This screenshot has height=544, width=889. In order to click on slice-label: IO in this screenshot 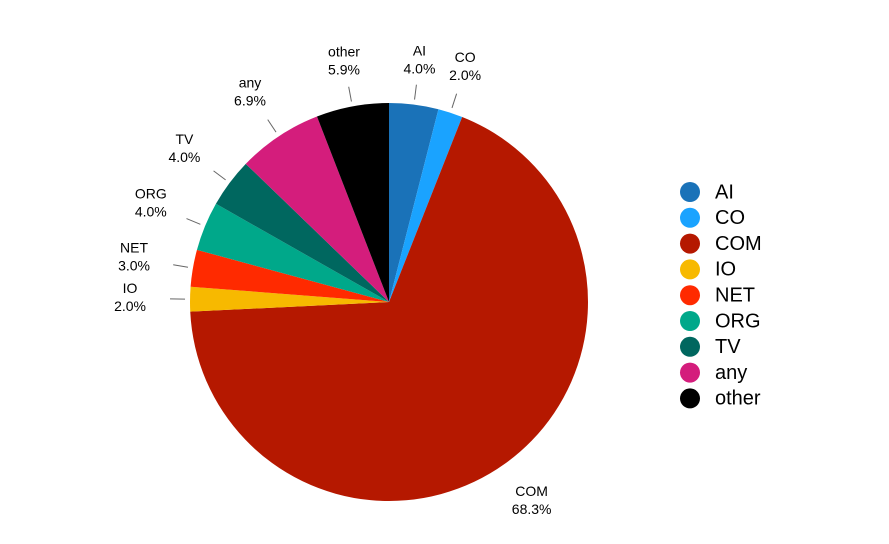, I will do `click(130, 288)`.